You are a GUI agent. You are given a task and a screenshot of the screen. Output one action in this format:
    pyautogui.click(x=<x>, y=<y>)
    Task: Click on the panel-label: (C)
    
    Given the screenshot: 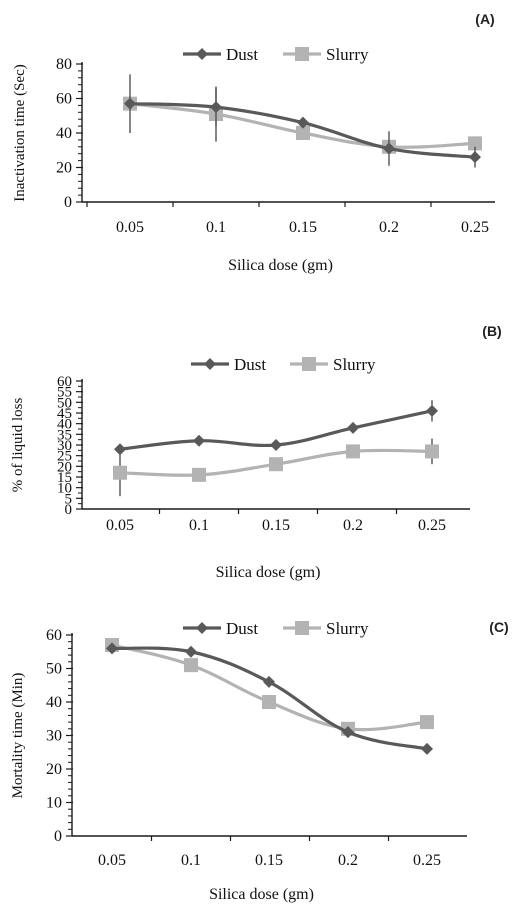 What is the action you would take?
    pyautogui.click(x=498, y=627)
    